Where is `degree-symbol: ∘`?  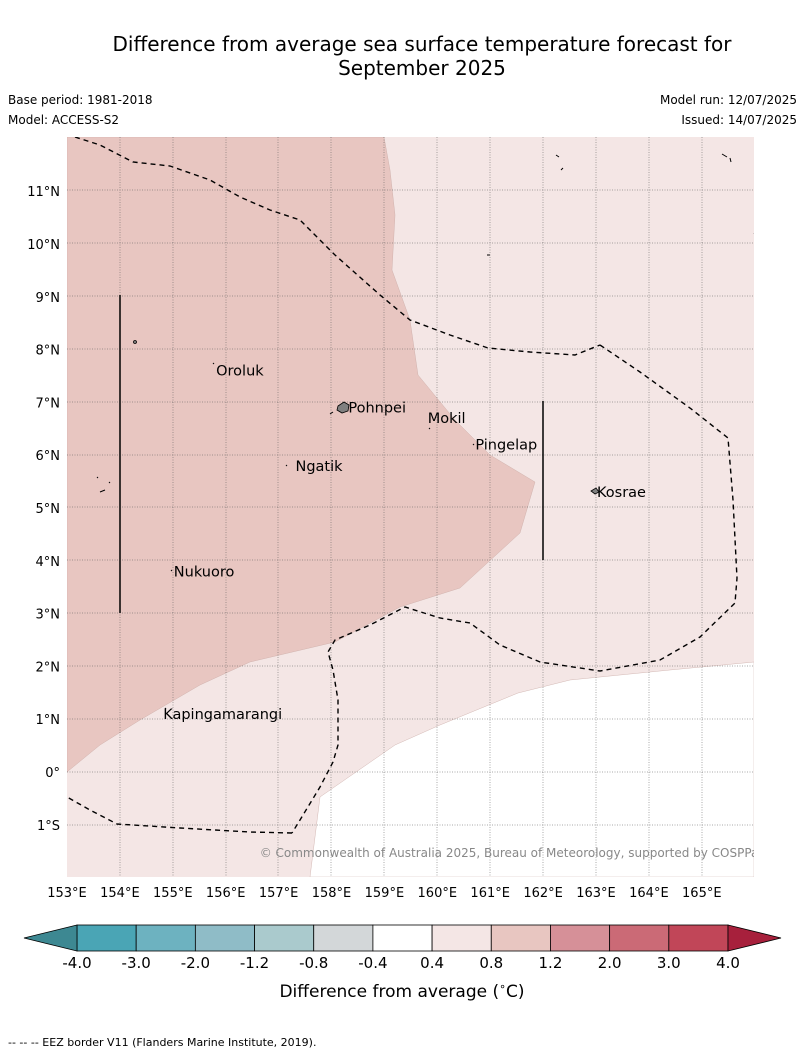 degree-symbol: ∘ is located at coordinates (502, 986).